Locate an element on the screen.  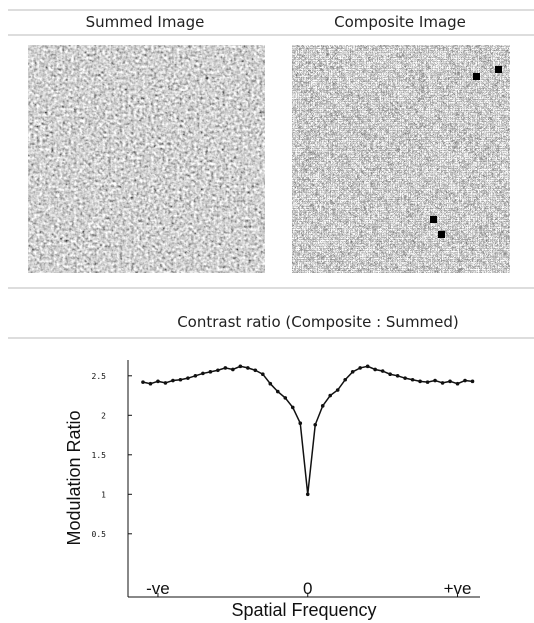
header-left: Summed Image is located at coordinates (145, 22).